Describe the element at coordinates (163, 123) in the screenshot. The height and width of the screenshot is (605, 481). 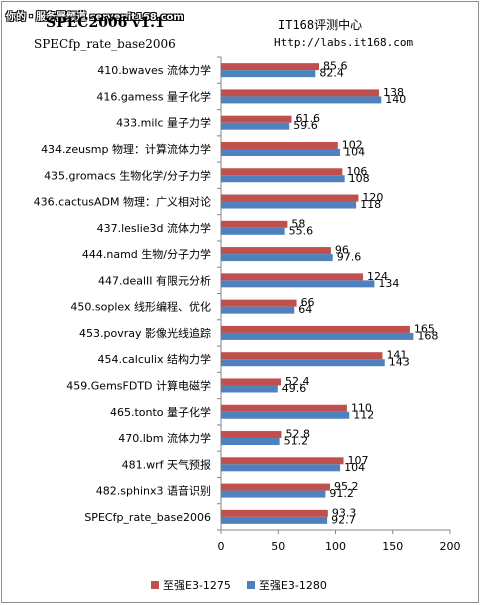
I see `category-label: 433.milc 量子力学` at that location.